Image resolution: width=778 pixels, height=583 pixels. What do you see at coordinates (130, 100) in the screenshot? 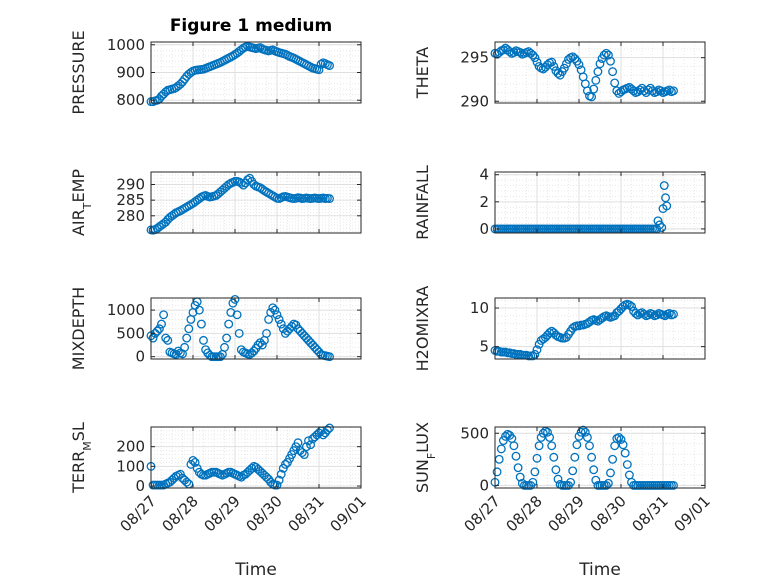
I see `y-tick-label: 800` at bounding box center [130, 100].